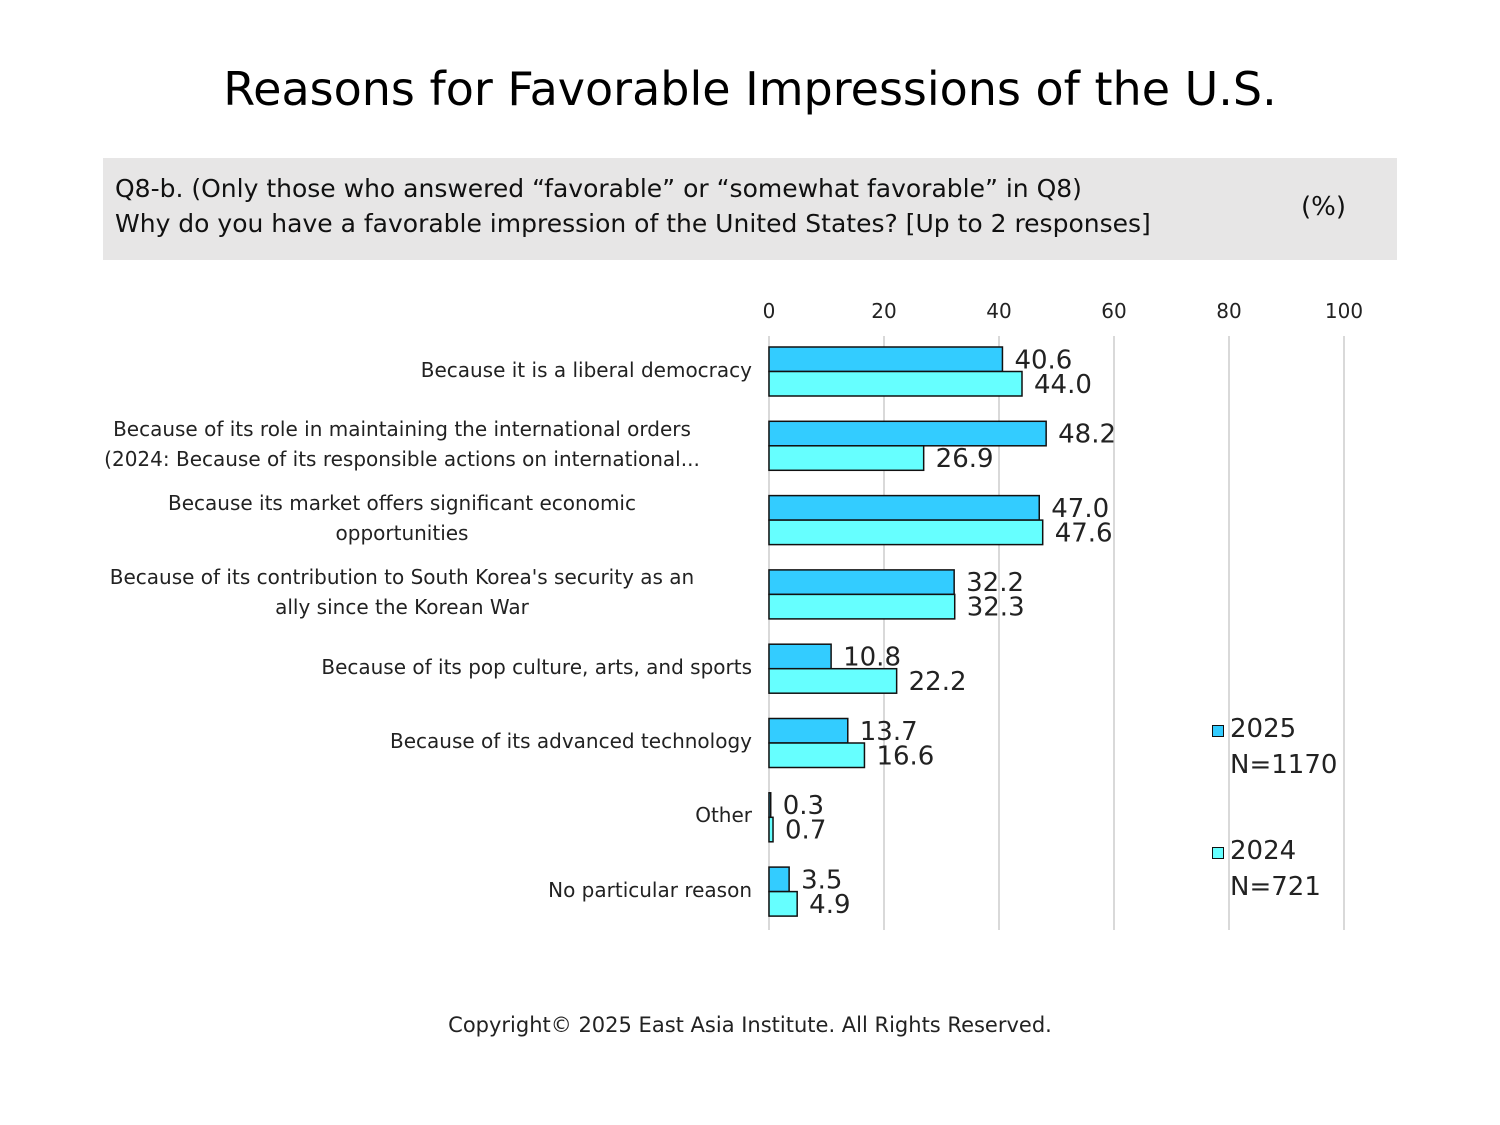 This screenshot has width=1500, height=1125. What do you see at coordinates (872, 657) in the screenshot?
I see `data-label-2025: 10.8` at bounding box center [872, 657].